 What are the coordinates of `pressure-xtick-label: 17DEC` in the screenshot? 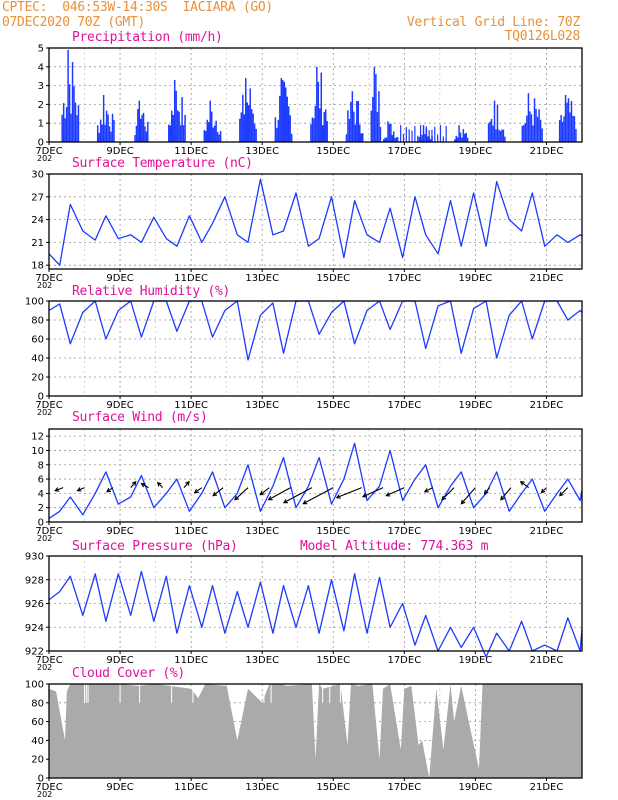 It's located at (404, 660).